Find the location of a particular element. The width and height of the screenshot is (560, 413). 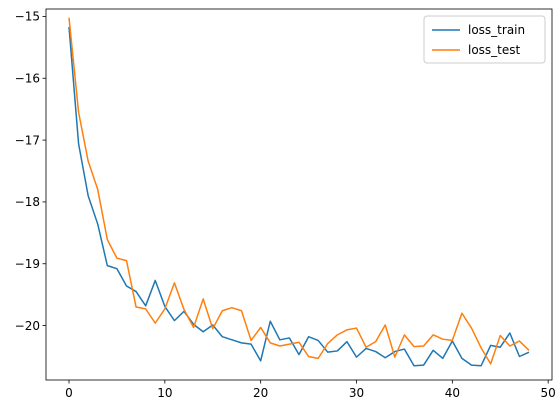

x-tick-label: 30 is located at coordinates (356, 393).